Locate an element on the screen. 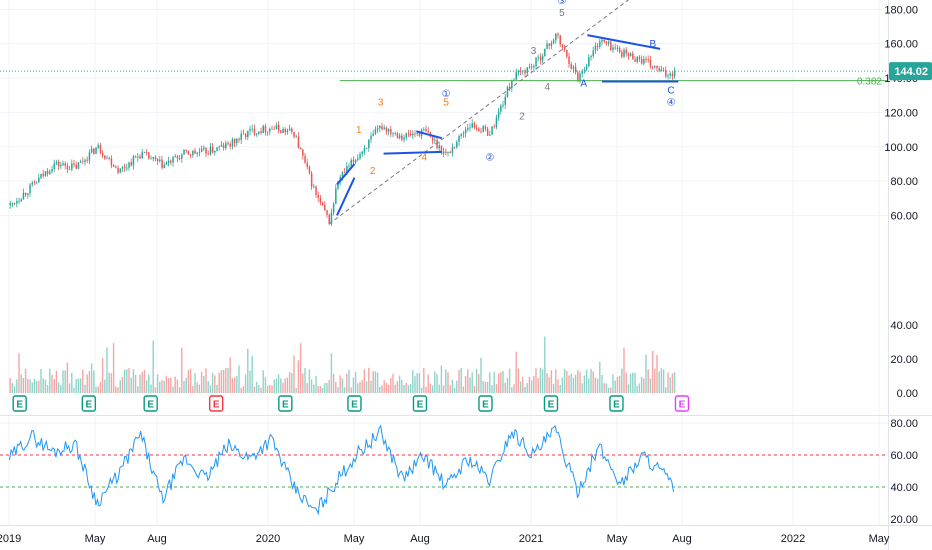 This screenshot has height=550, width=932. earnings-label: E is located at coordinates (682, 405).